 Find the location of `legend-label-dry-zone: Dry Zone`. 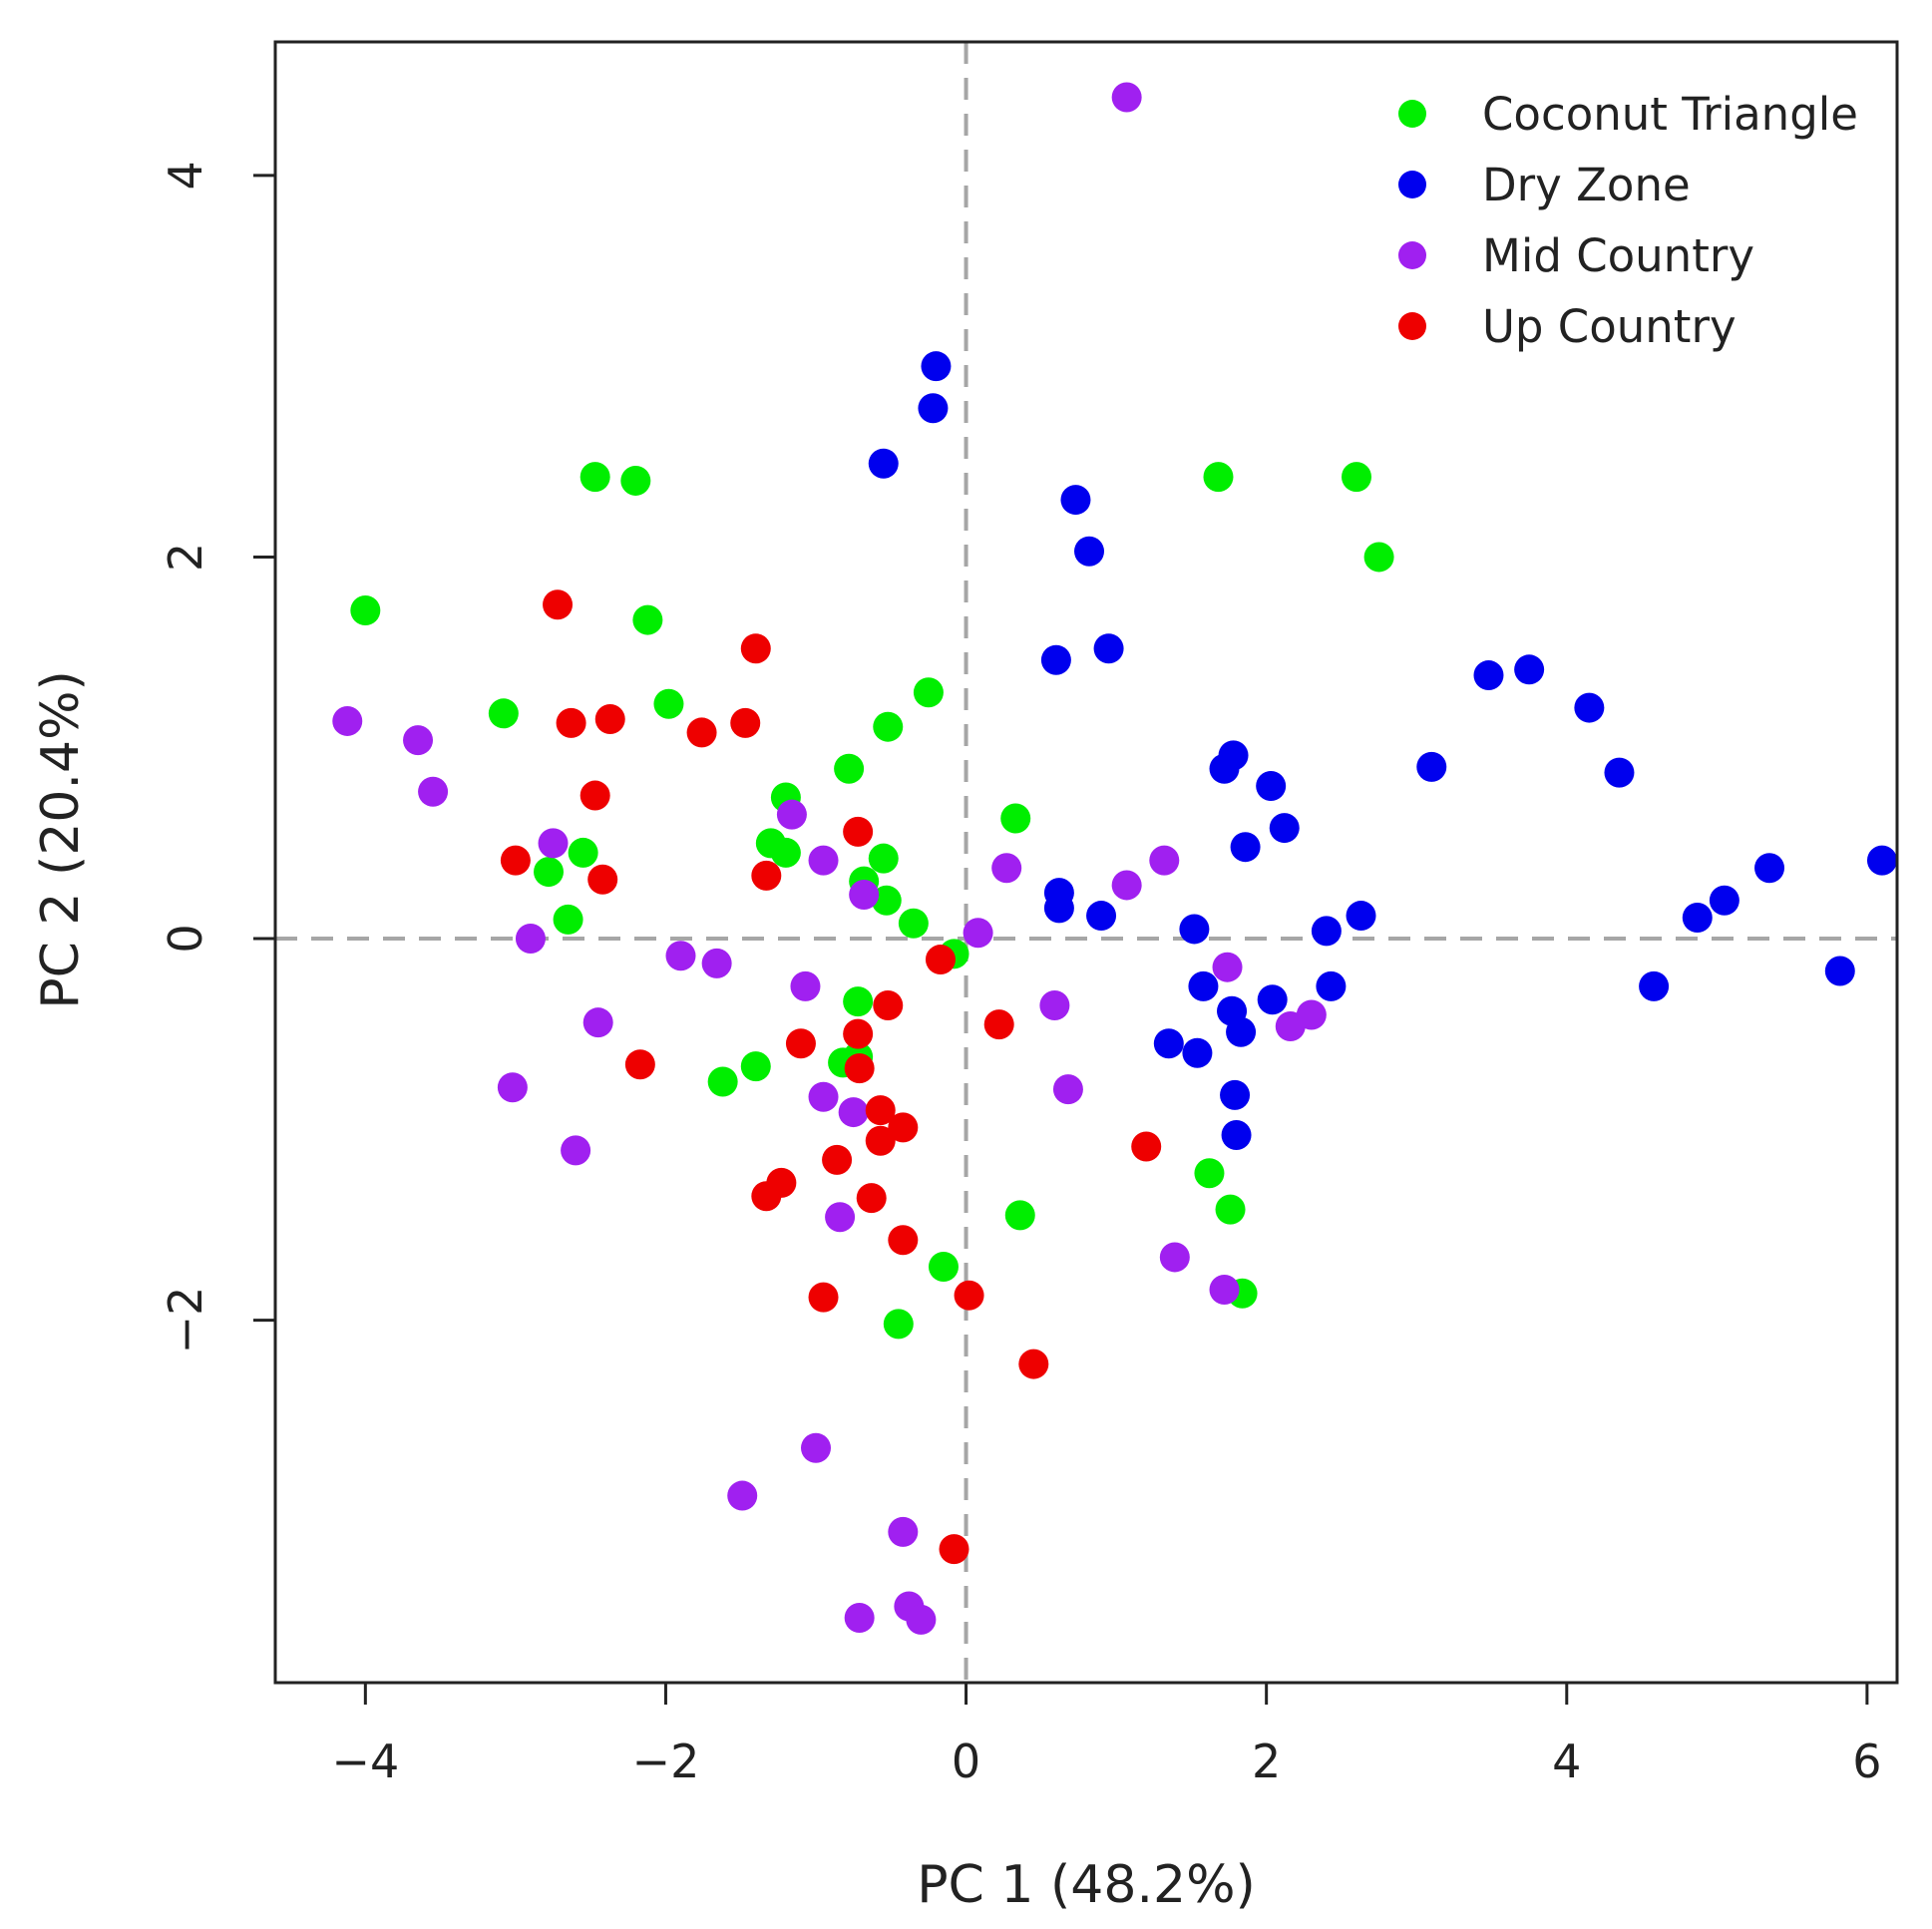

legend-label-dry-zone: Dry Zone is located at coordinates (1587, 185).